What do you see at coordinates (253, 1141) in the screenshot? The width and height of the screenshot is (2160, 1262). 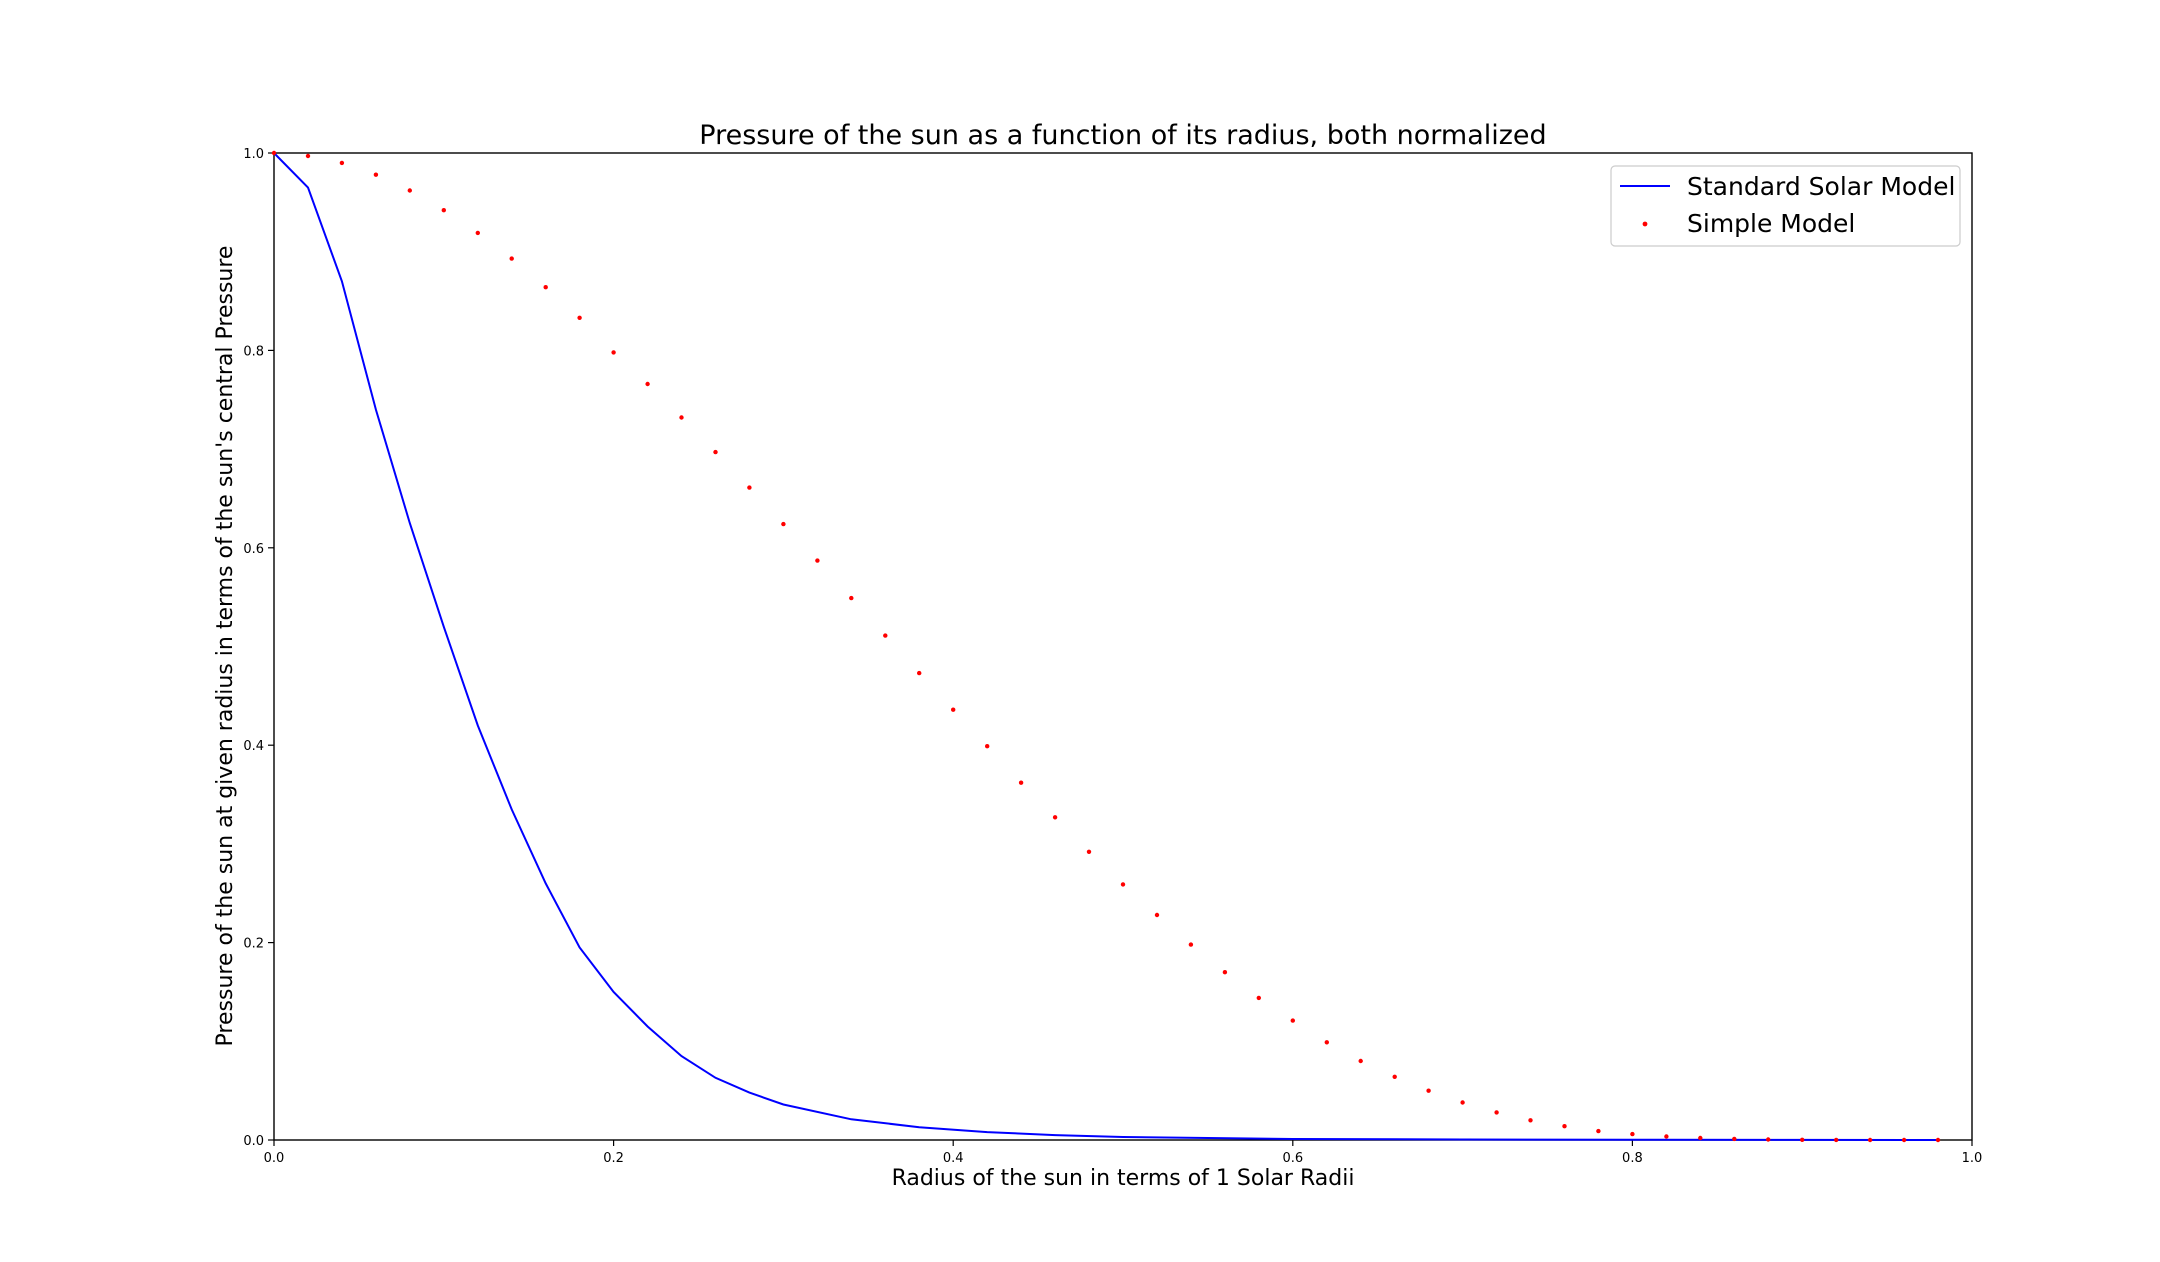 I see `y-tick-label: 0.0` at bounding box center [253, 1141].